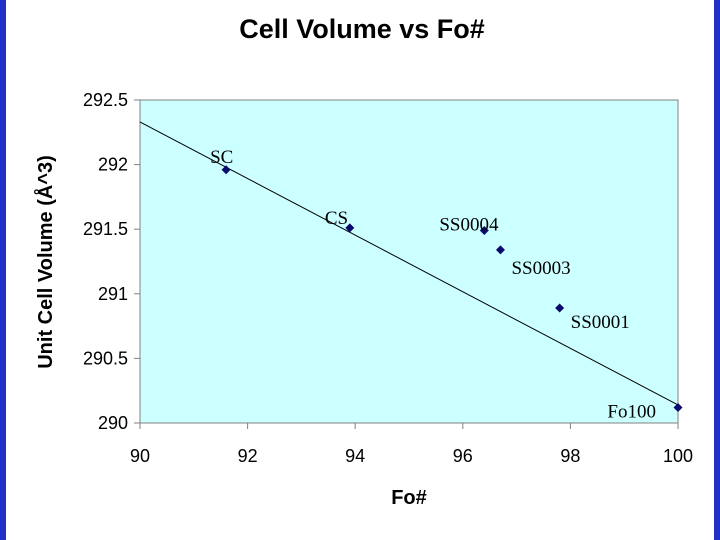  What do you see at coordinates (113, 294) in the screenshot?
I see `y-tick-label: 291` at bounding box center [113, 294].